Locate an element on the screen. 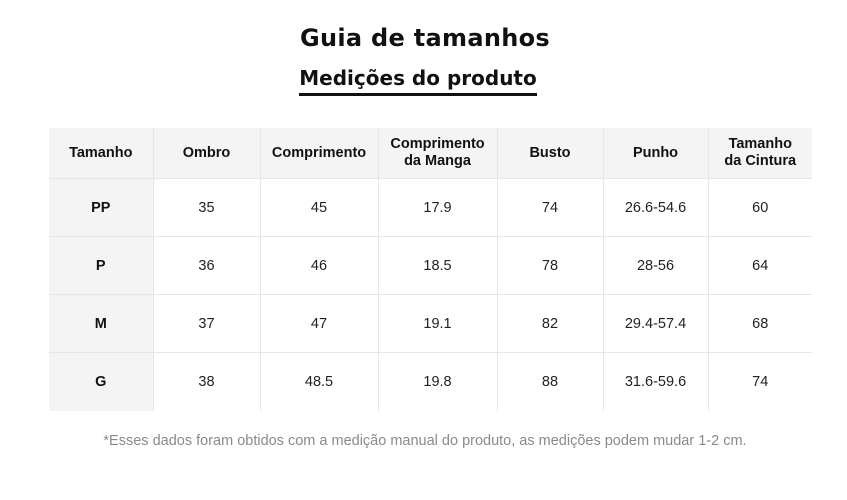 Image resolution: width=847 pixels, height=500 pixels. table-cell: 26.6-54.6 is located at coordinates (655, 207).